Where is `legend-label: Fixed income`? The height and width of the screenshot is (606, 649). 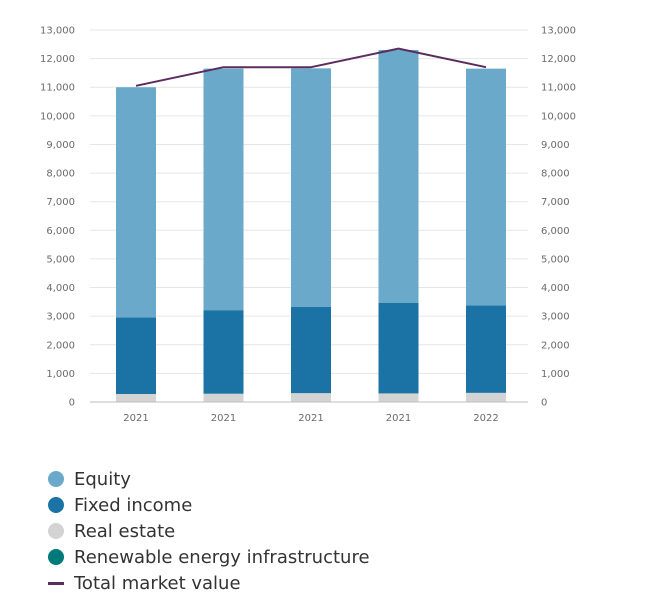 legend-label: Fixed income is located at coordinates (133, 505).